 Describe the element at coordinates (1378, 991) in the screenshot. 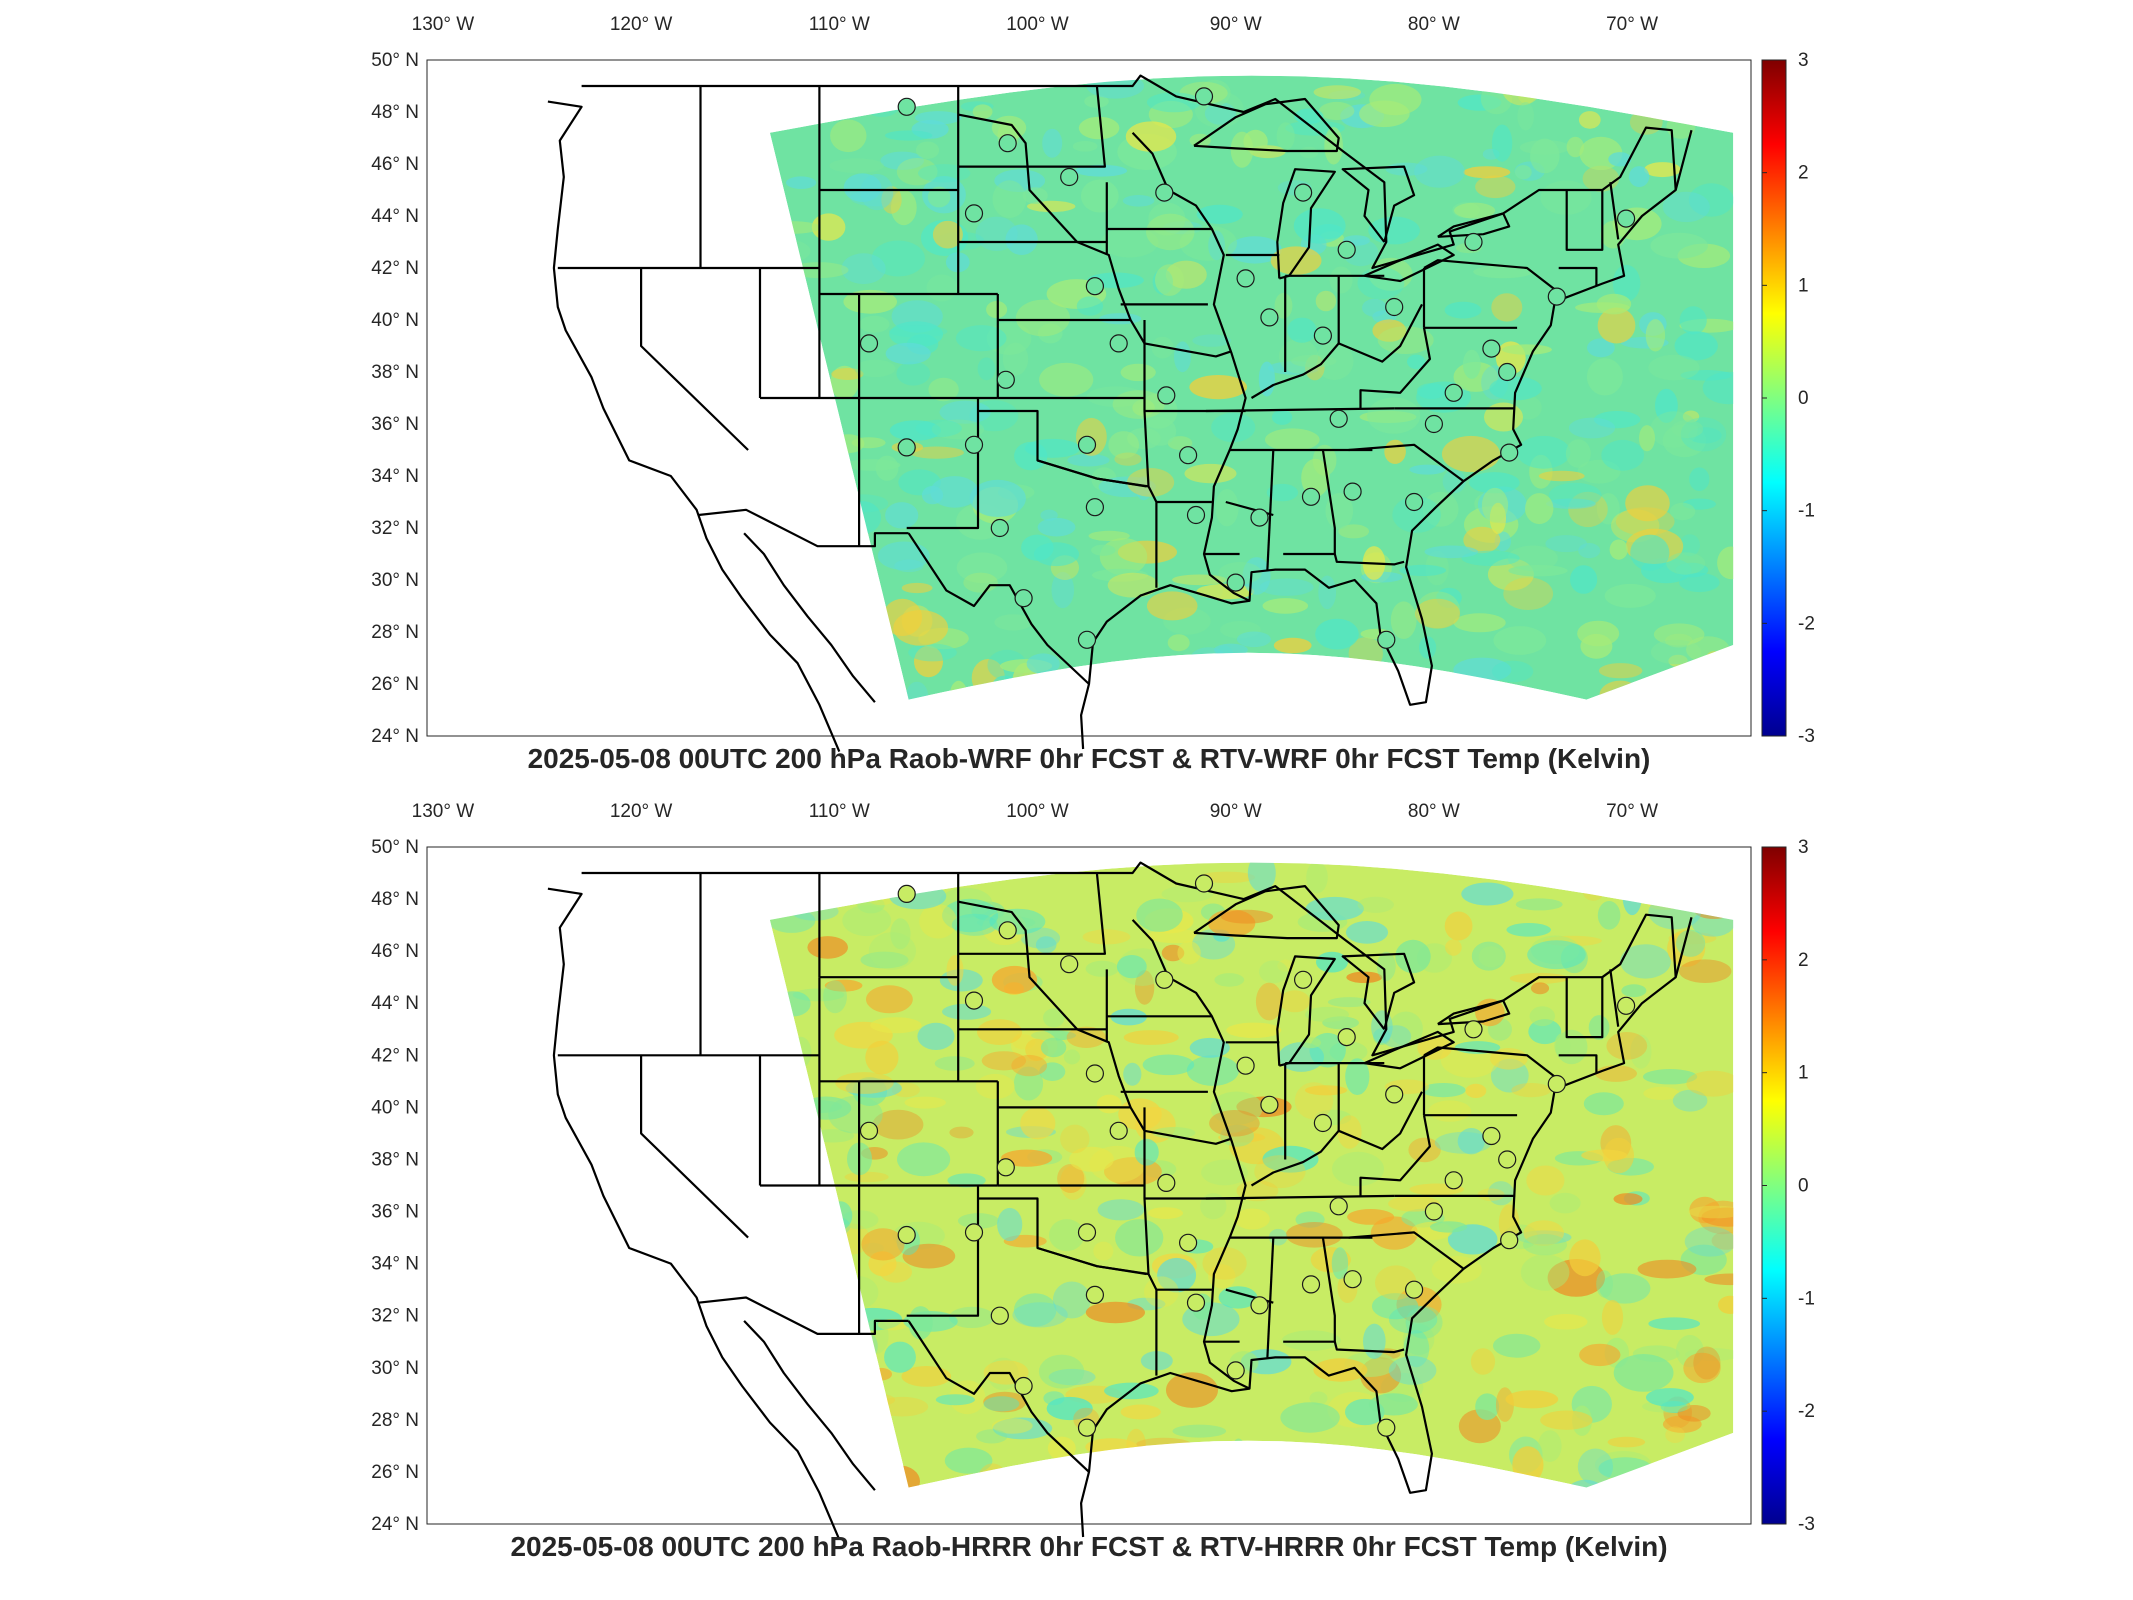

I see `coastline` at that location.